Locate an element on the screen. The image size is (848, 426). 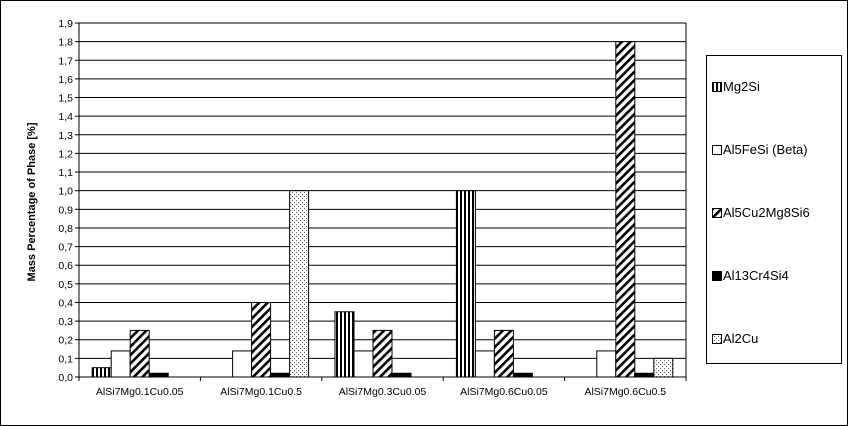
x-tick-label: AlSi7Mg0.3Cu0.05 is located at coordinates (383, 392).